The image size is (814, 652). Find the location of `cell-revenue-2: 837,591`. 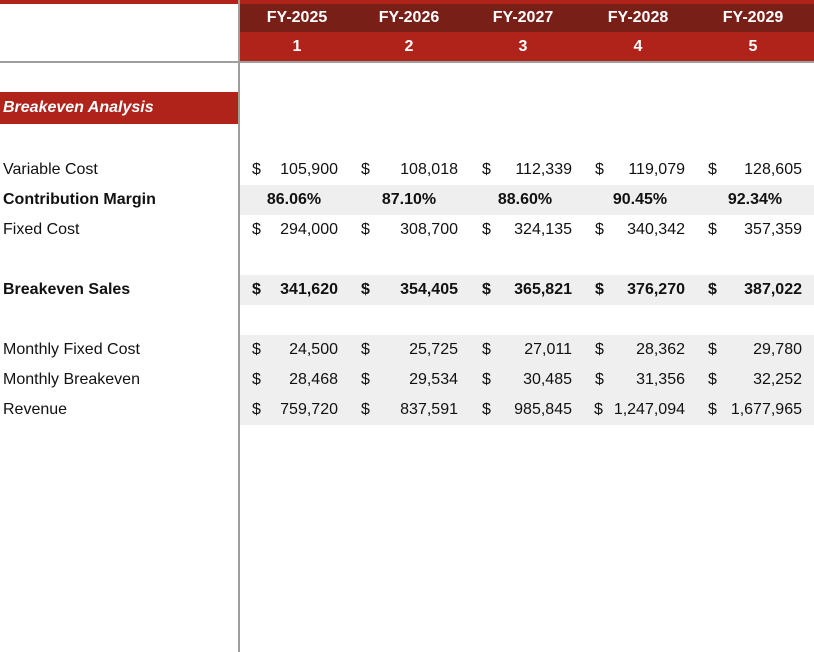

cell-revenue-2: 837,591 is located at coordinates (429, 409).